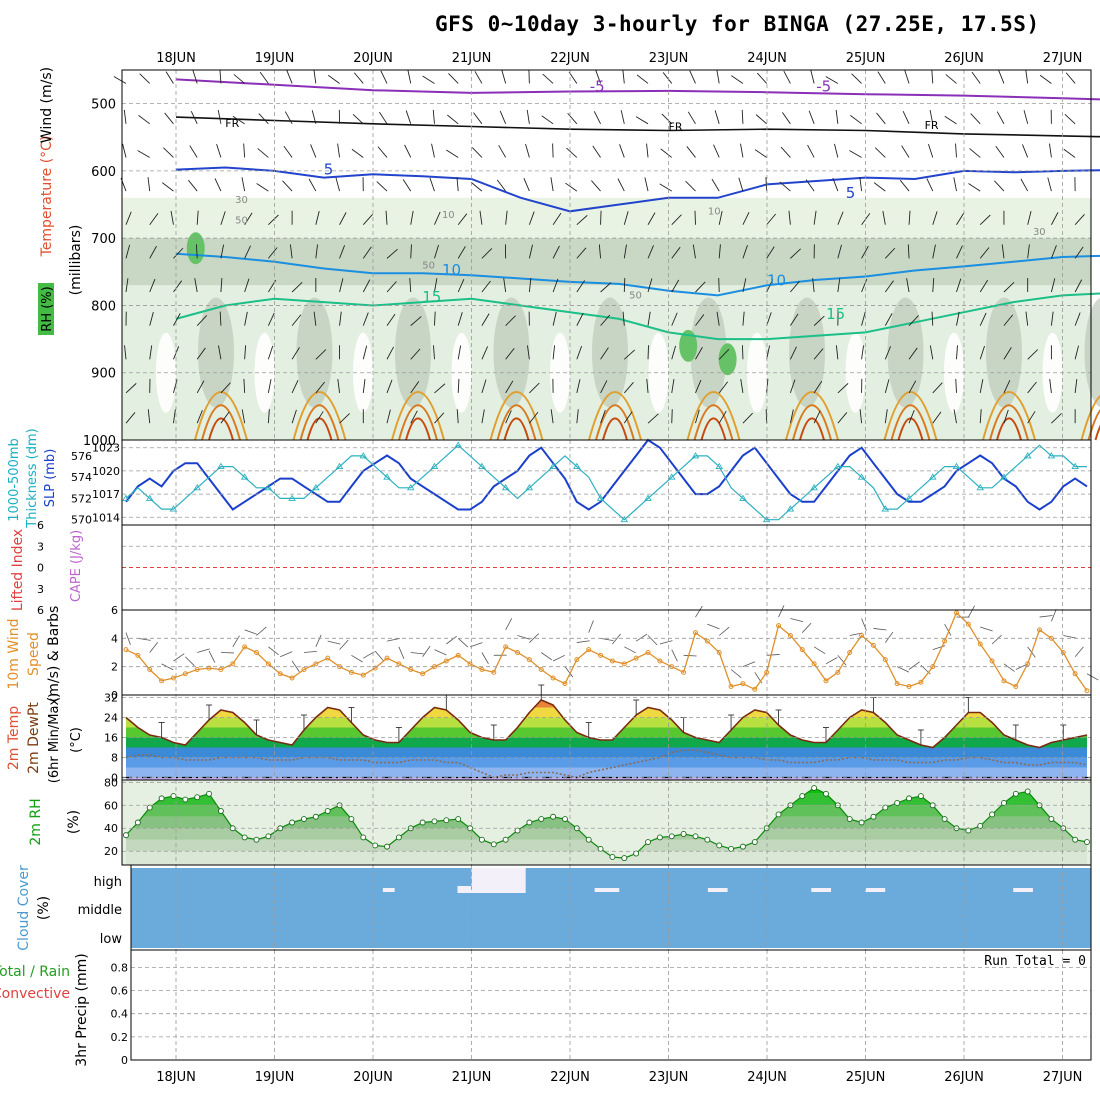 Image resolution: width=1100 pixels, height=1100 pixels. I want to click on precip-convective-title: Convective, so click(35, 994).